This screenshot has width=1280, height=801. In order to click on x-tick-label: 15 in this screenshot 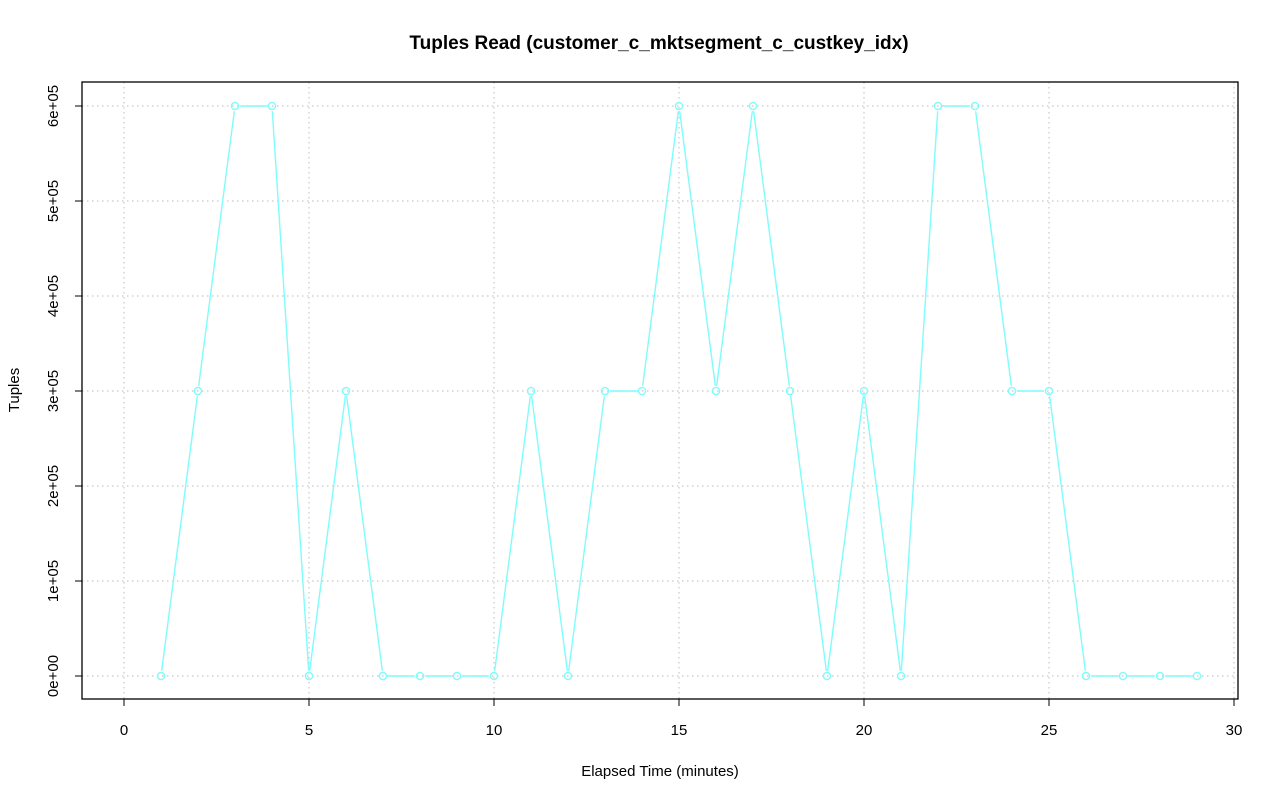, I will do `click(679, 730)`.